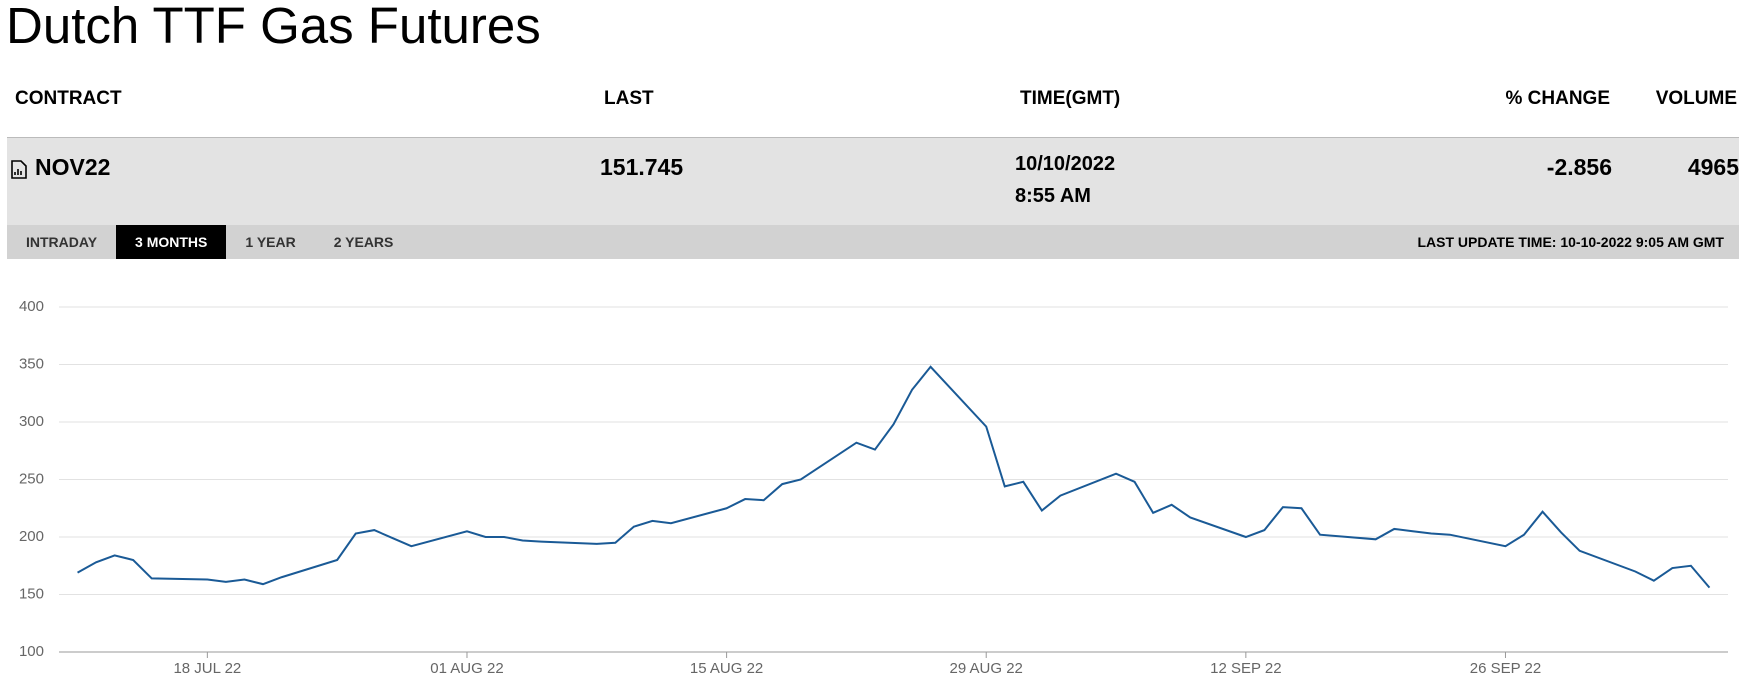  Describe the element at coordinates (873, 242) in the screenshot. I see `tab-bar: INTRADAY 3 MONTHS 1 YEAR 2 YEARS` at that location.